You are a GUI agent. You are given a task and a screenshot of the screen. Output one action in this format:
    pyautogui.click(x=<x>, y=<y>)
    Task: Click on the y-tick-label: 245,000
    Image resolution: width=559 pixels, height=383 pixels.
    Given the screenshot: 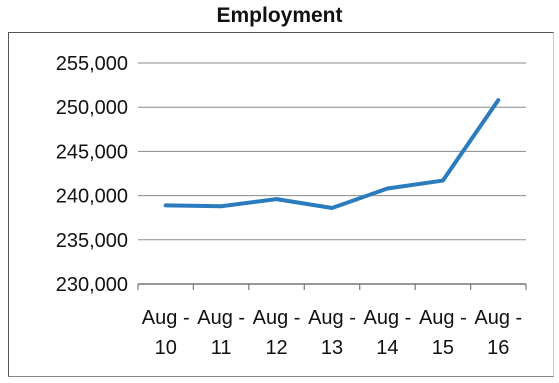 What is the action you would take?
    pyautogui.click(x=92, y=152)
    